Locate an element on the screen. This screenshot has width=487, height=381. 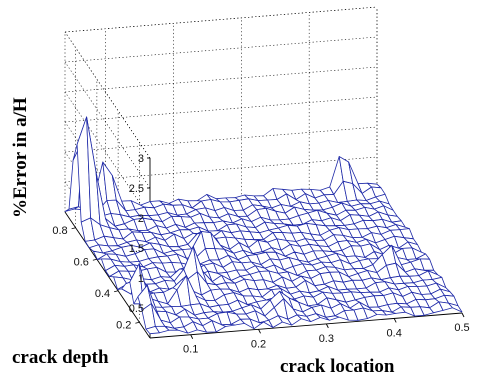
z-tick-label: 0.5 is located at coordinates (136, 309).